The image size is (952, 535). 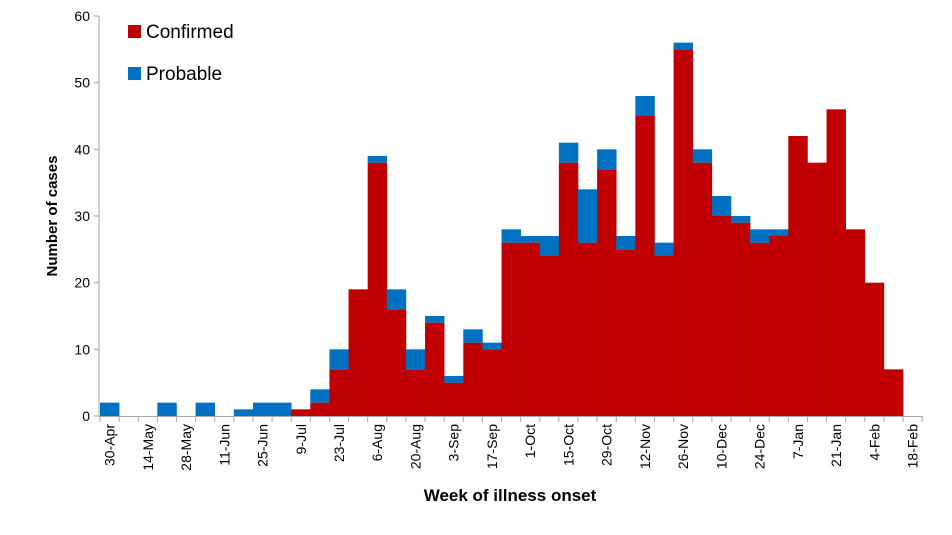 What do you see at coordinates (396, 299) in the screenshot?
I see `bar-probable-13-Aug` at bounding box center [396, 299].